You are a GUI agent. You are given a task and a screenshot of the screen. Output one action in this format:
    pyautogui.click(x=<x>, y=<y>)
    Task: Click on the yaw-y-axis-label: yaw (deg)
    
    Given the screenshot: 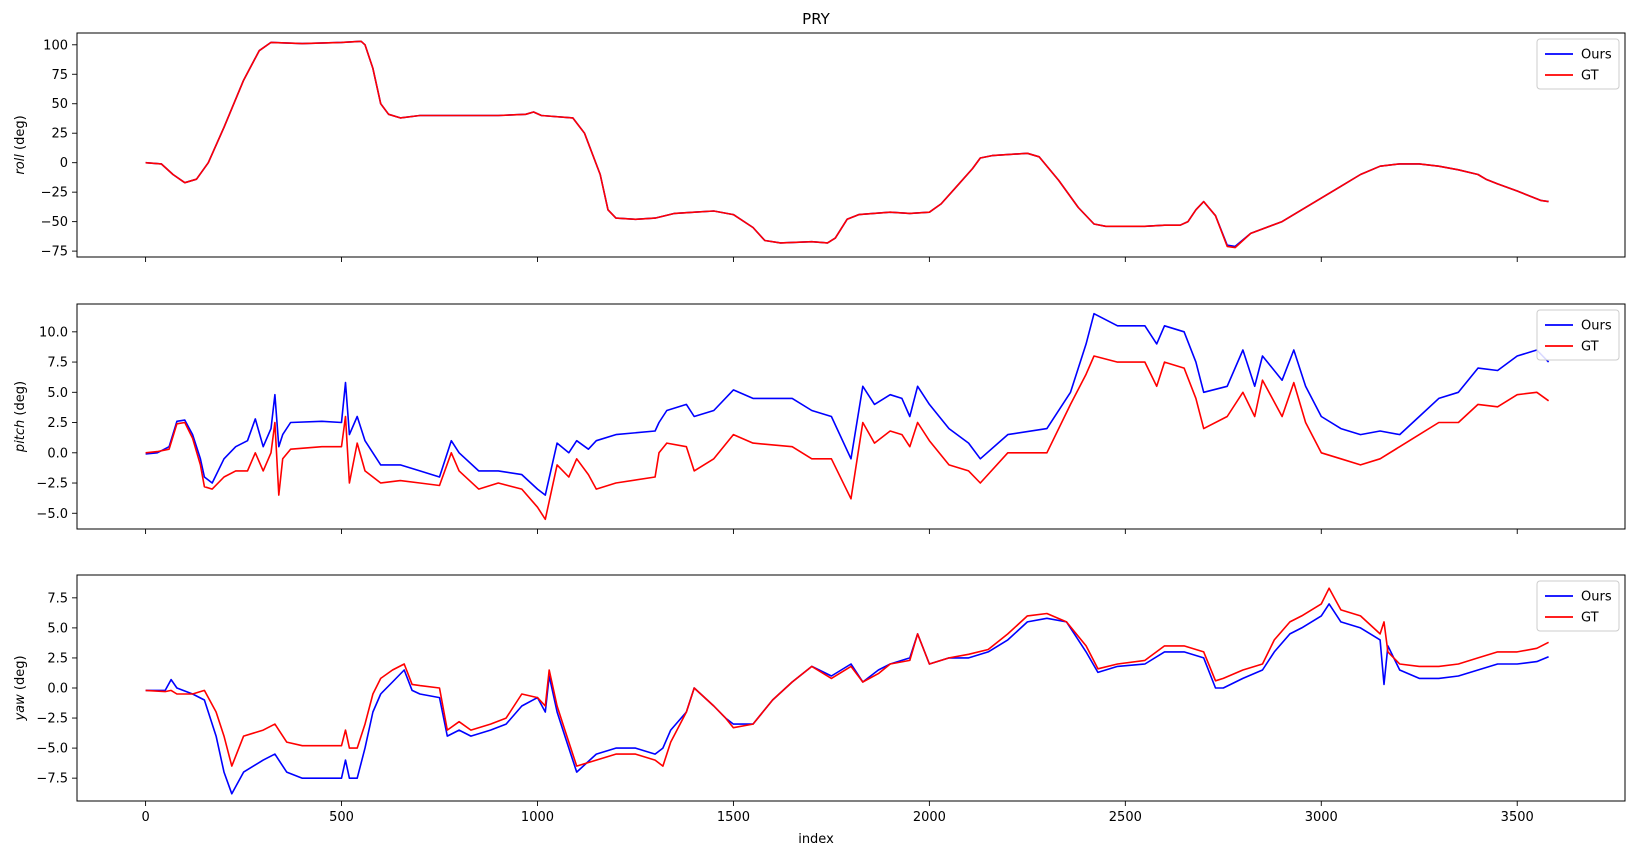 What is the action you would take?
    pyautogui.click(x=20, y=688)
    